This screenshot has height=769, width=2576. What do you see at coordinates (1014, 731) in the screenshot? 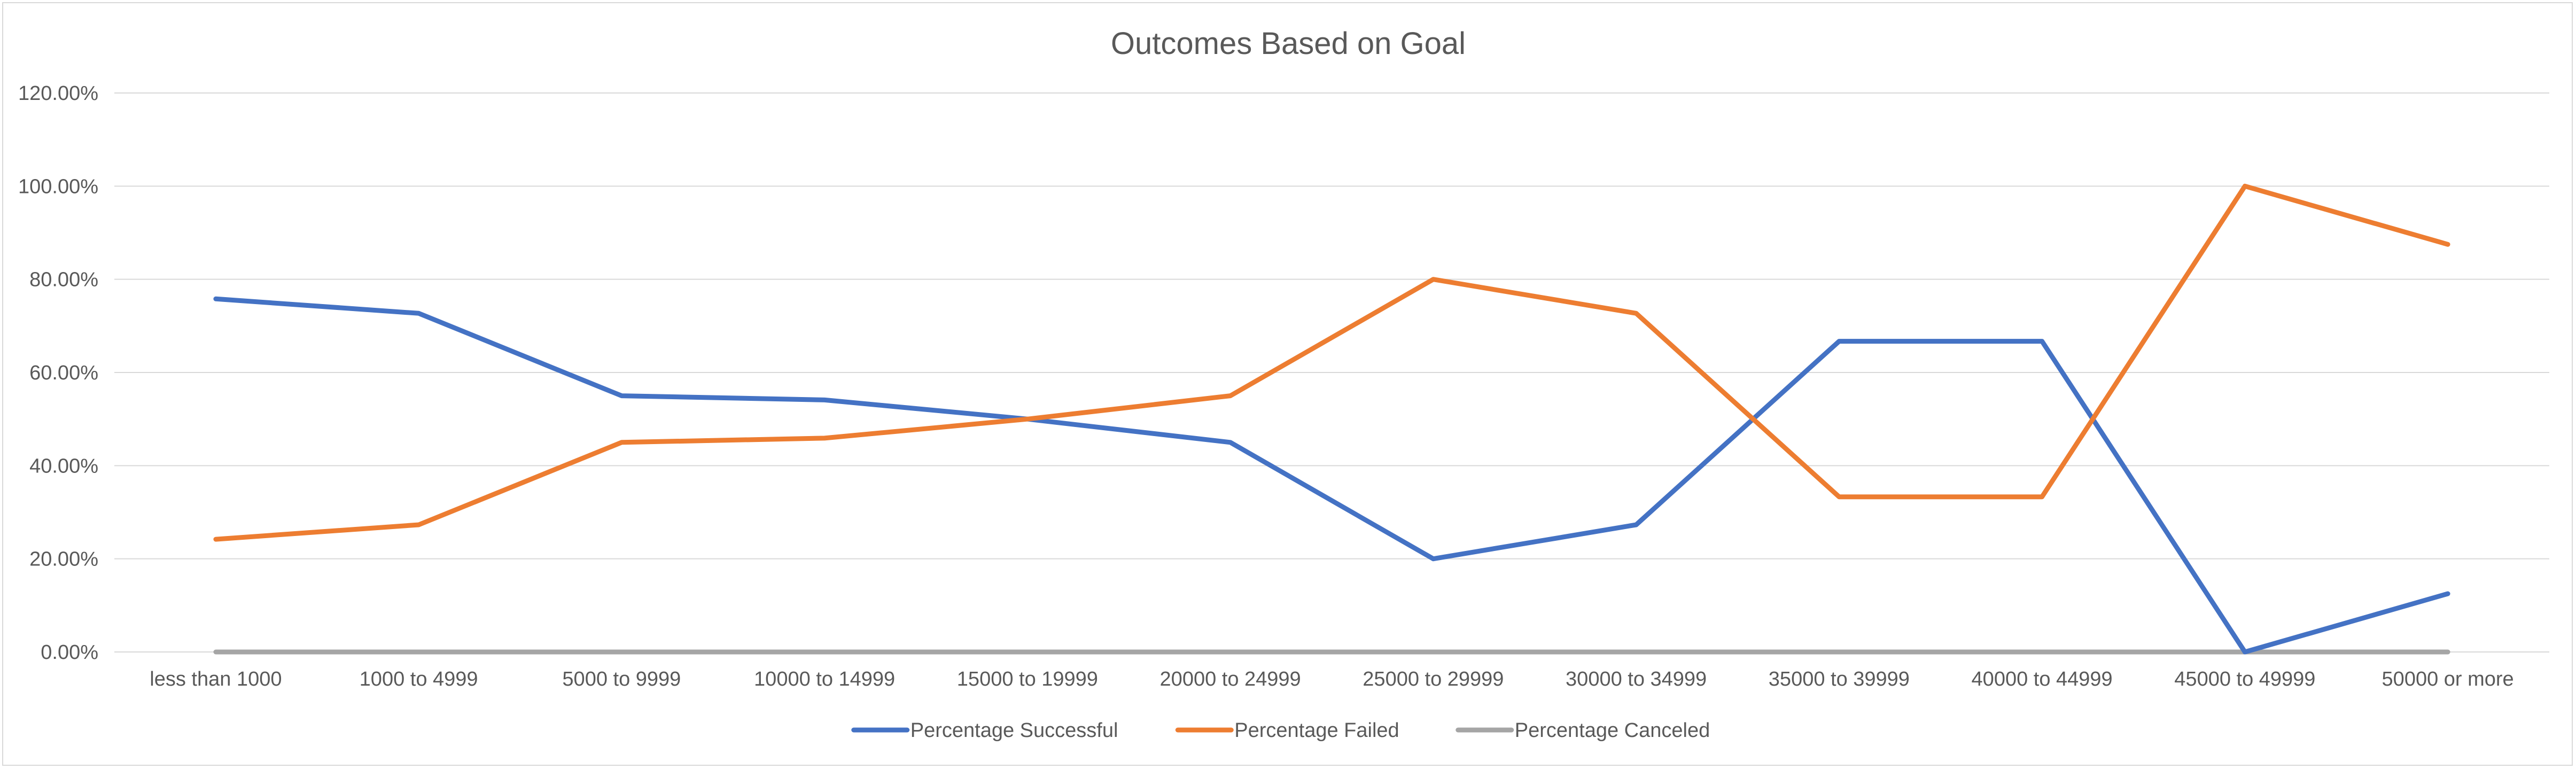
I see `legend-label: Percentage Successful` at bounding box center [1014, 731].